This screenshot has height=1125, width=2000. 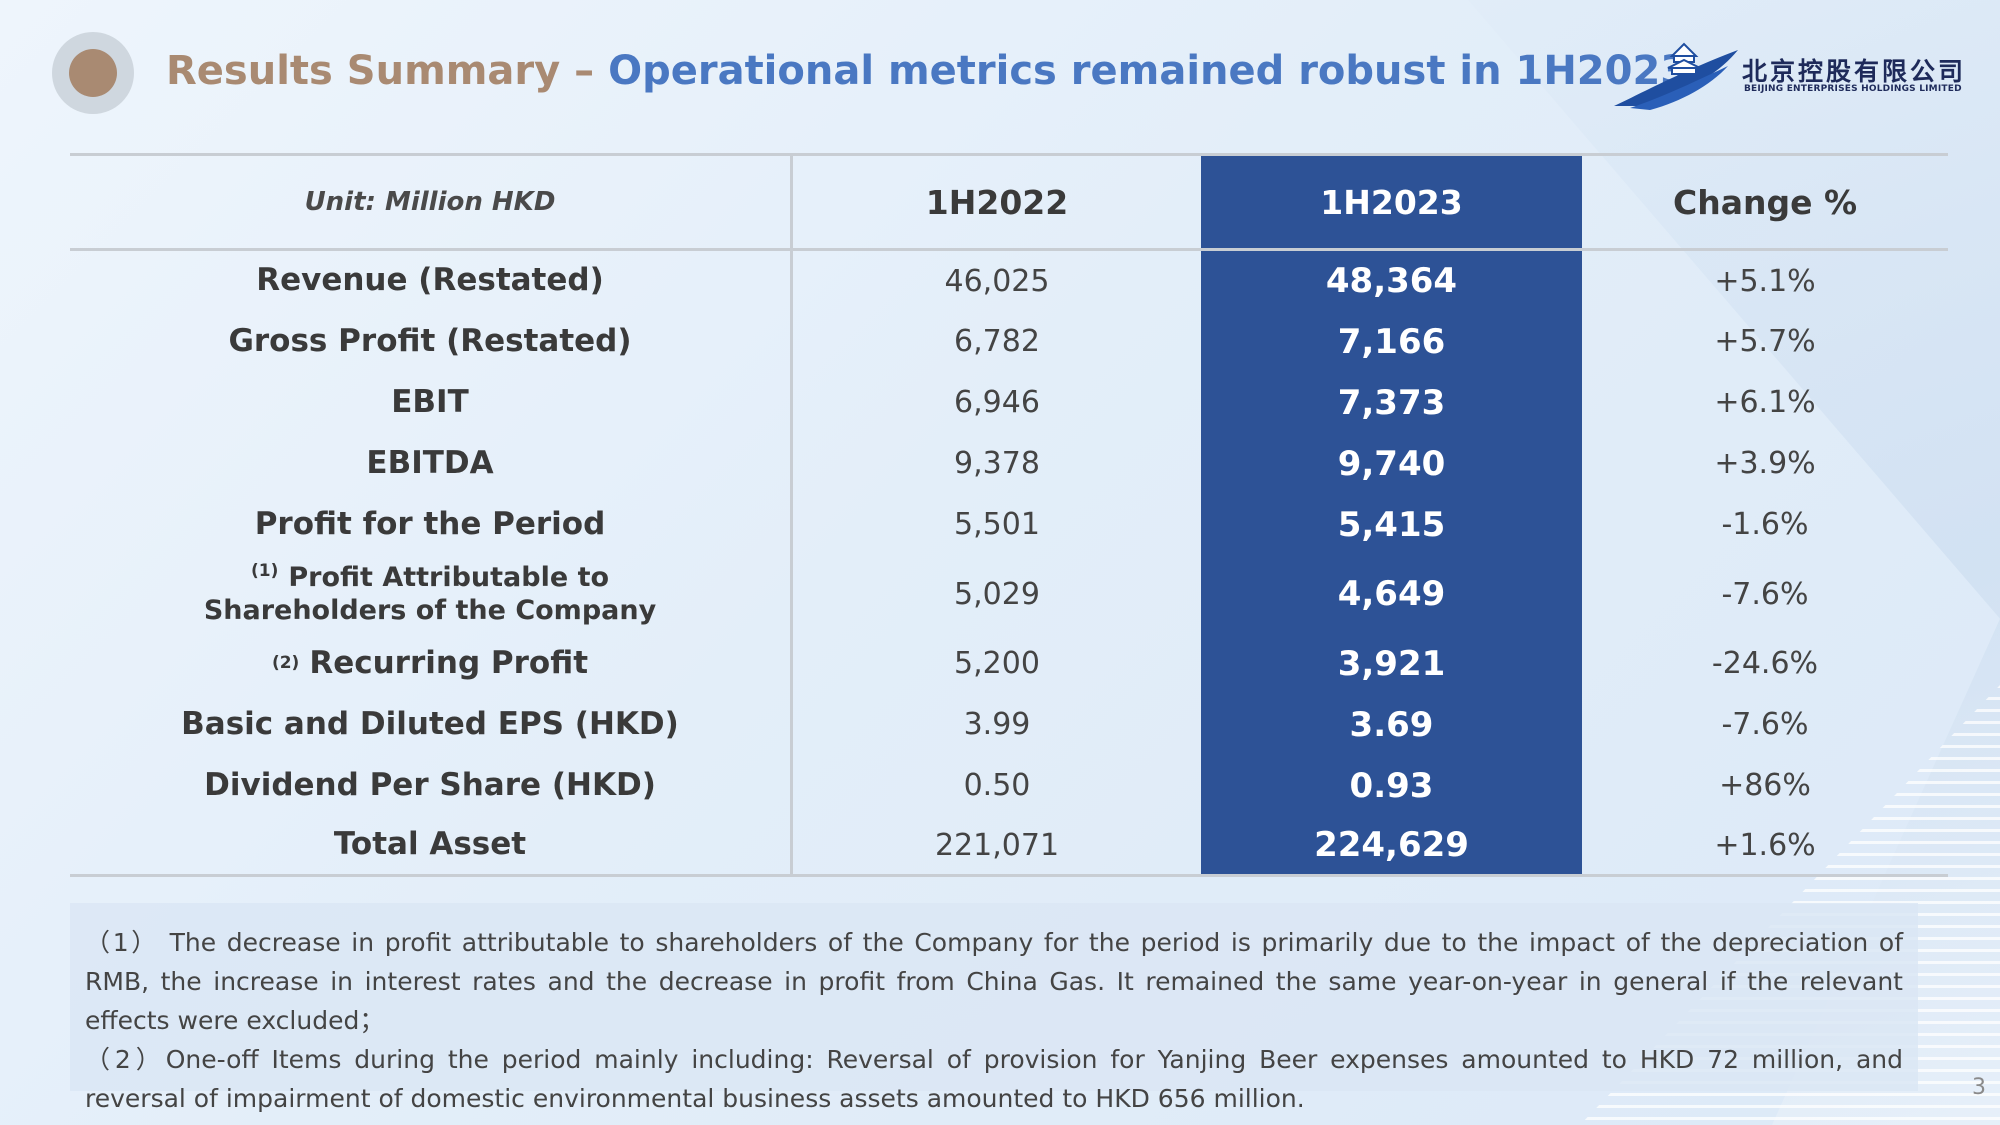 I want to click on page-number: 3, so click(x=1979, y=1087).